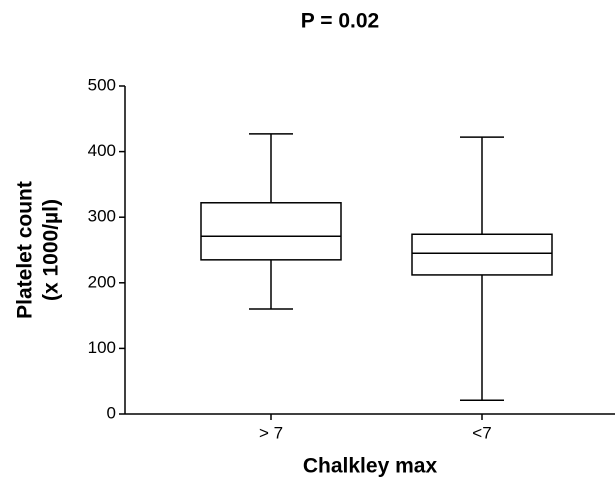 This screenshot has height=481, width=615. What do you see at coordinates (481, 432) in the screenshot?
I see `x-tick-label: <7` at bounding box center [481, 432].